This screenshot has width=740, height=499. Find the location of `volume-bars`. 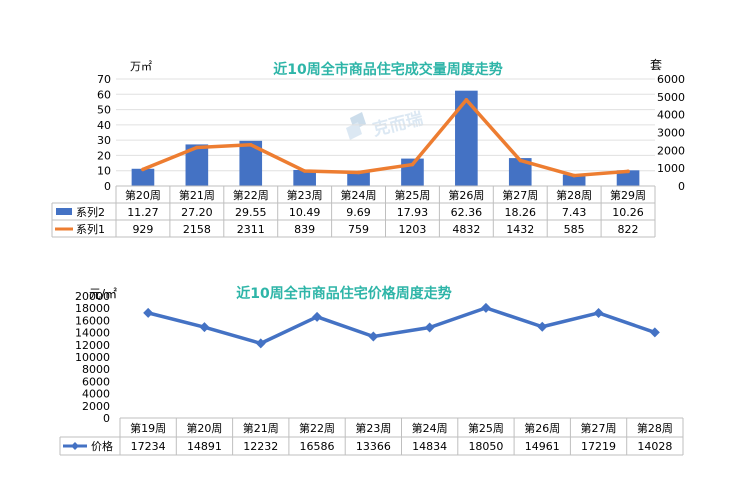

volume-bars is located at coordinates (385, 138).